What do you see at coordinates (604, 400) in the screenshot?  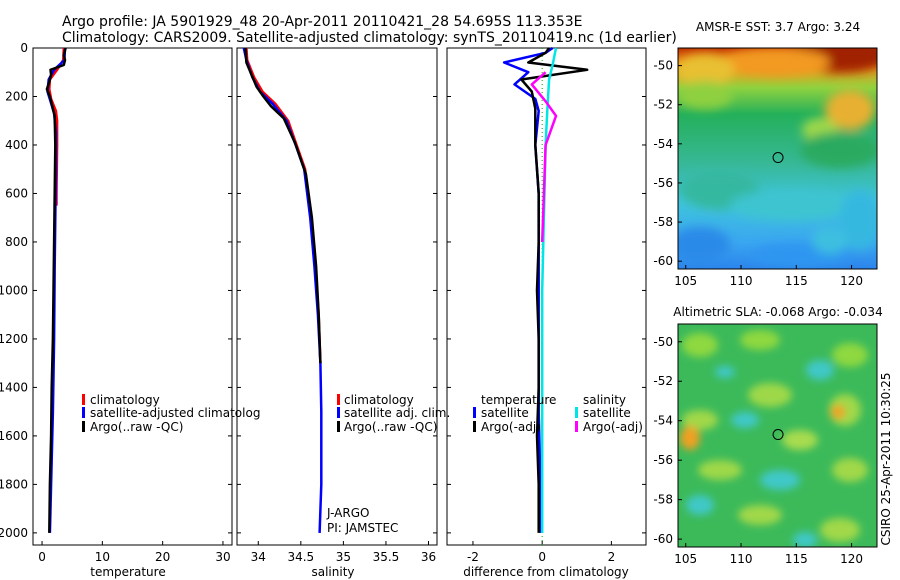 I see `legend-header-salinity: salinity` at bounding box center [604, 400].